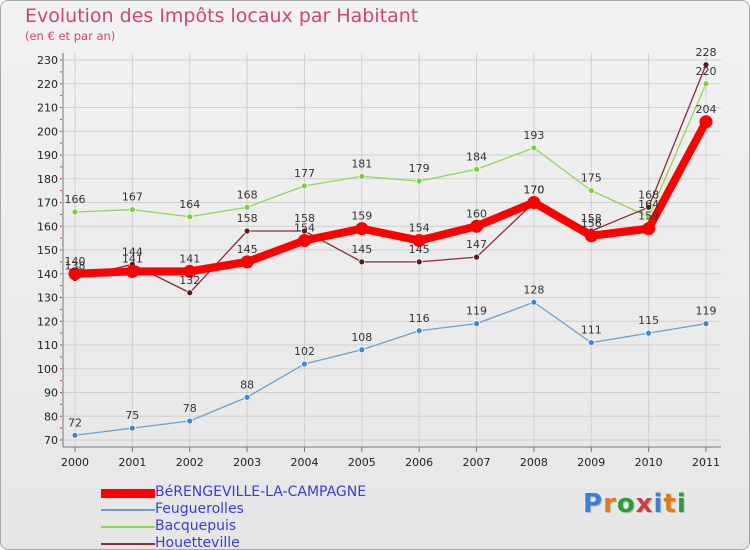  What do you see at coordinates (47, 84) in the screenshot?
I see `y-tick-label: 220` at bounding box center [47, 84].